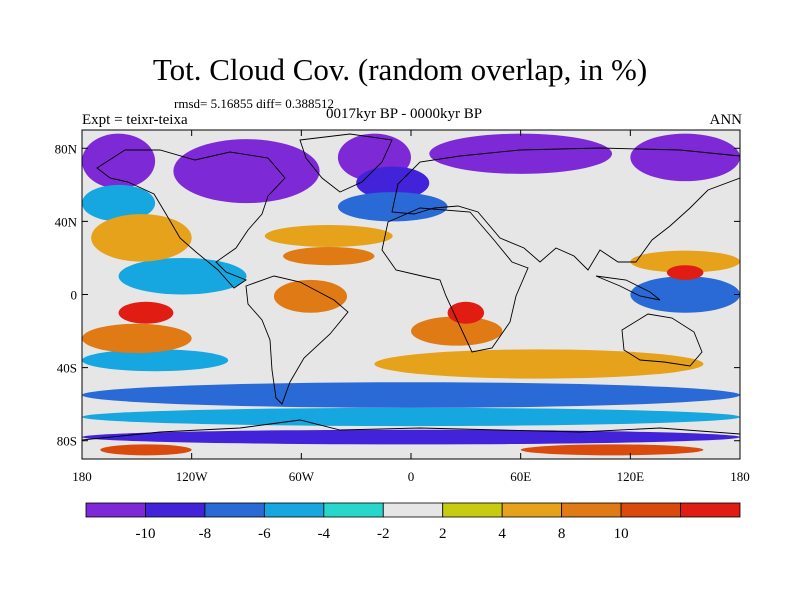 The width and height of the screenshot is (800, 600). What do you see at coordinates (264, 534) in the screenshot?
I see `colorbar-label: -6` at bounding box center [264, 534].